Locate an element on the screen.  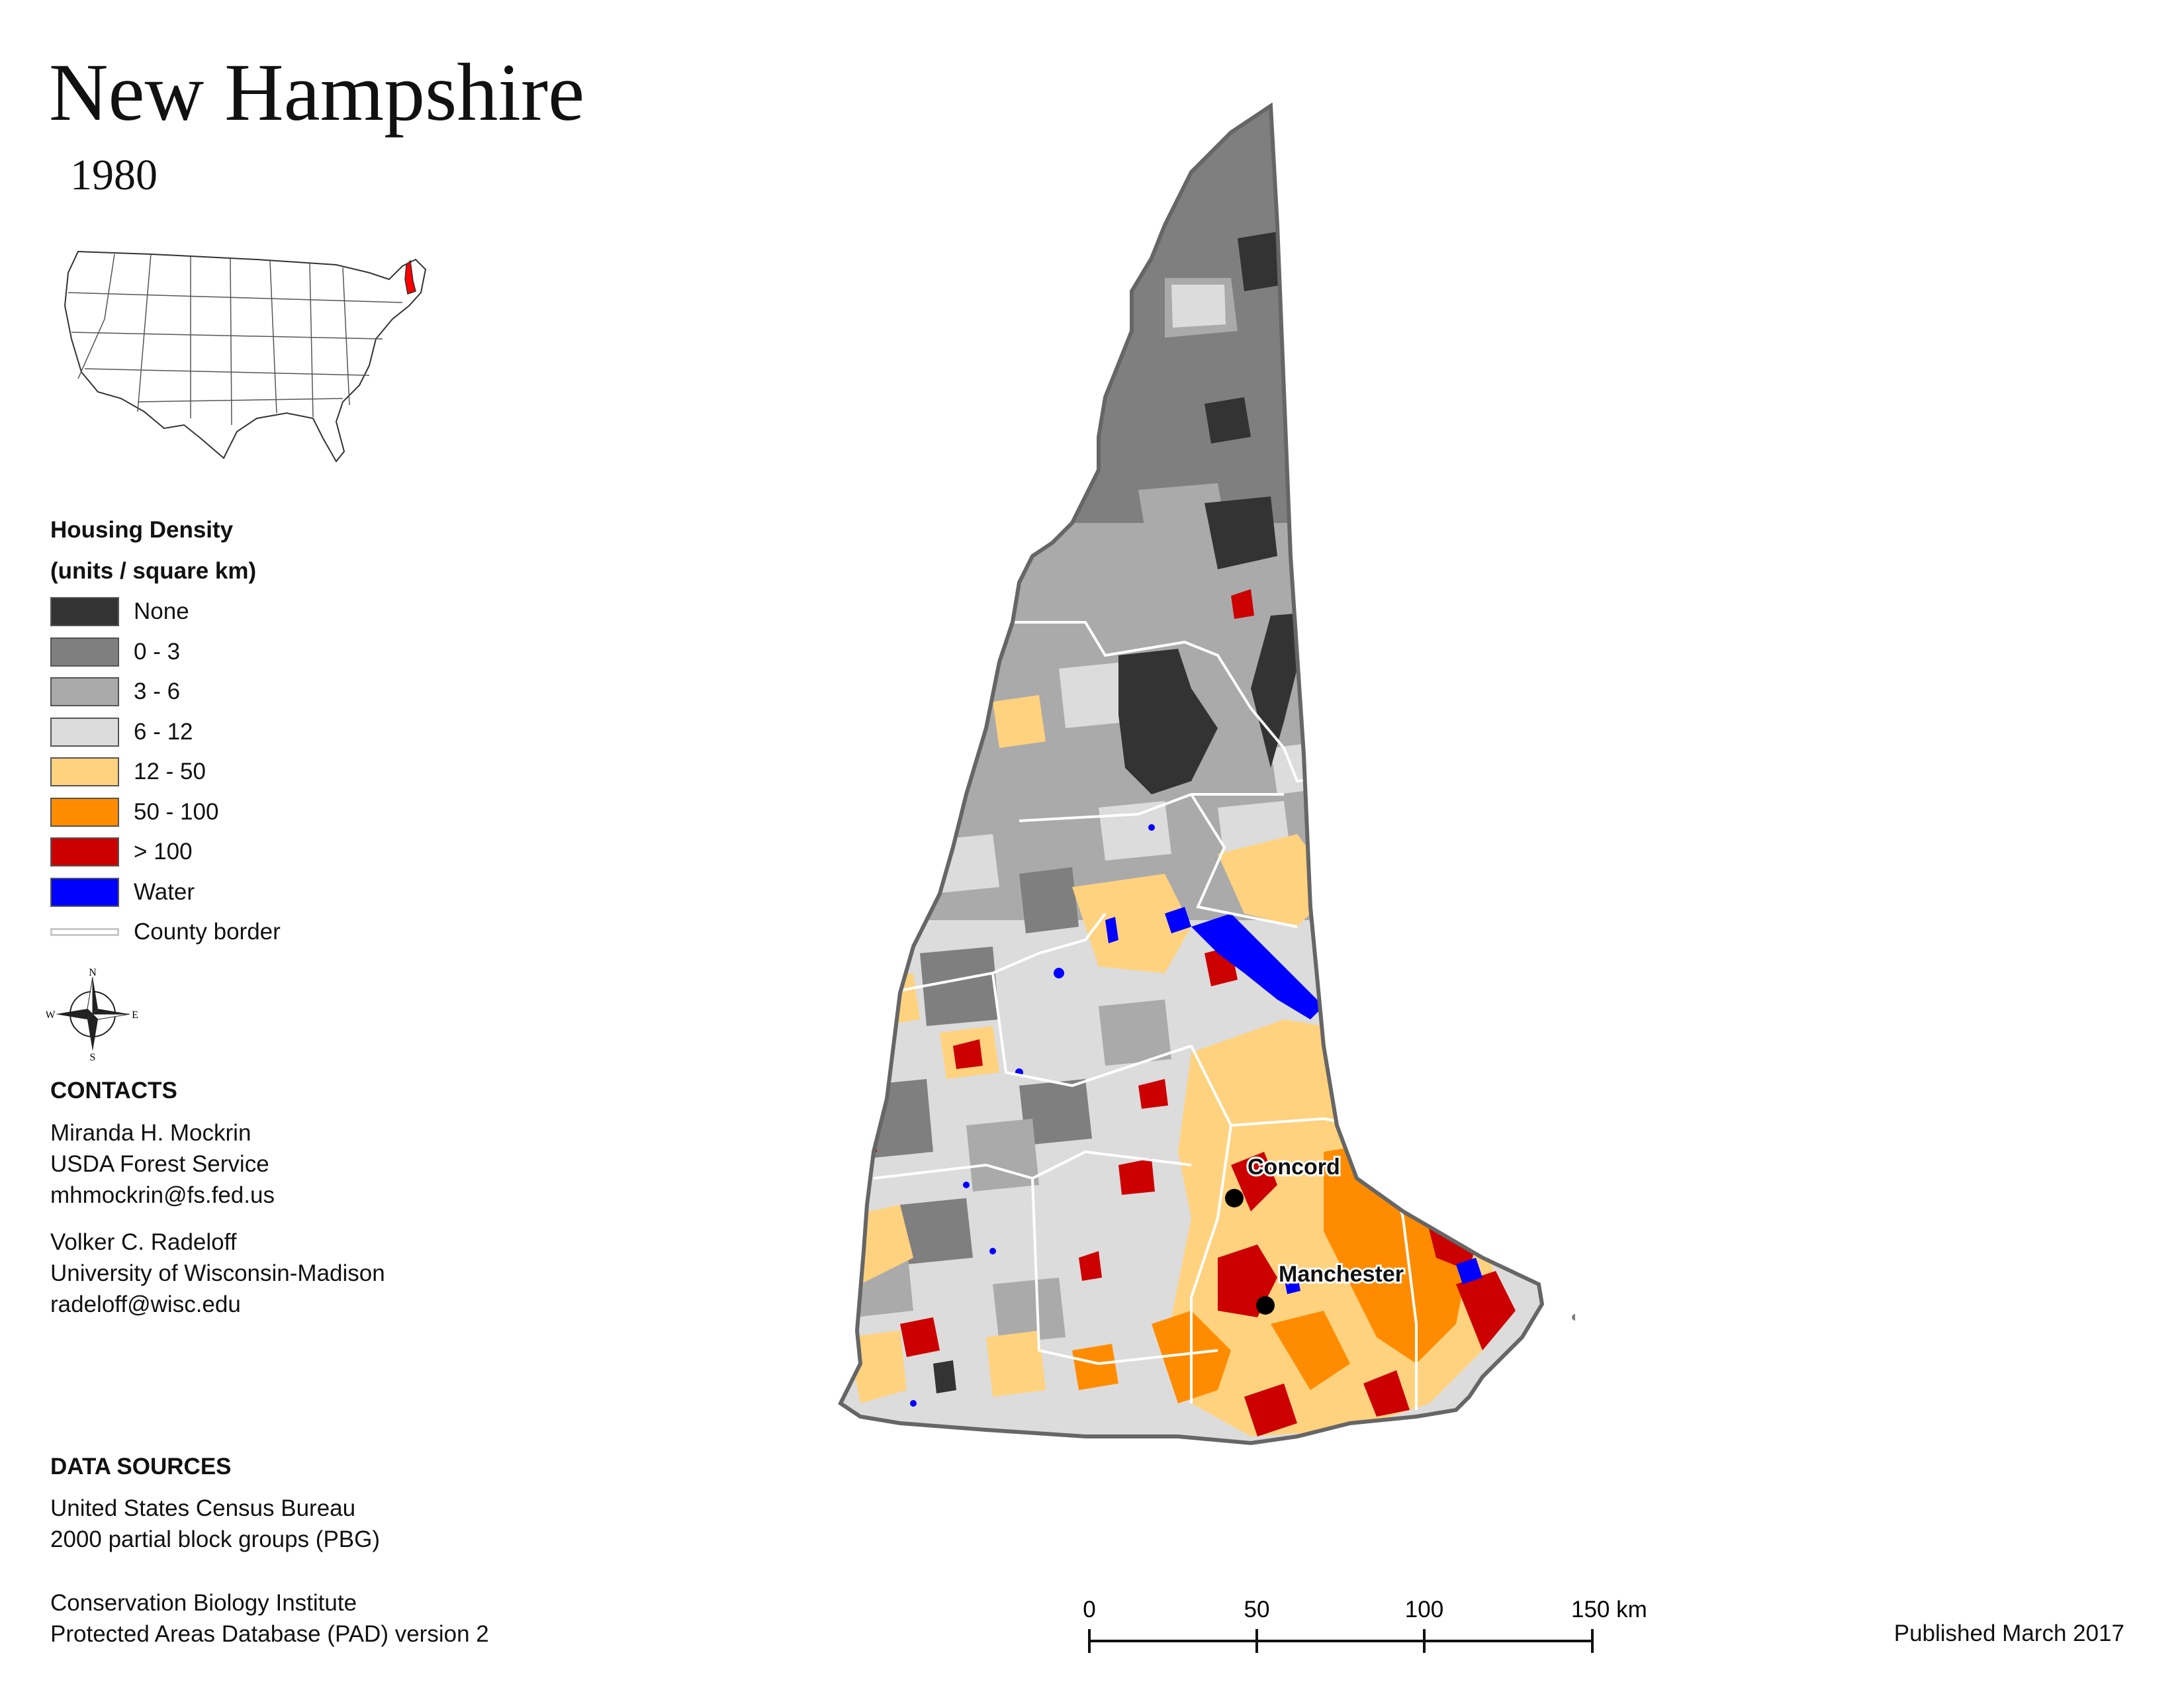
contact-2-org: University of Wisconsin-Madison is located at coordinates (218, 1273).